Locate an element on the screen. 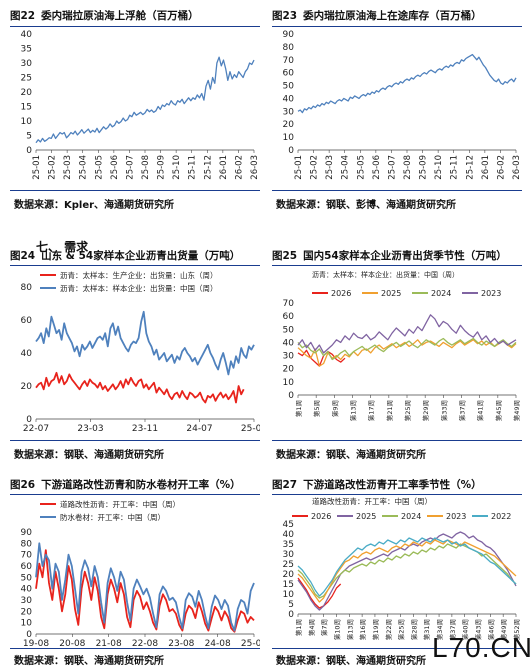 This screenshot has width=530, height=671. x-tick-label: 26-02 is located at coordinates (239, 167).